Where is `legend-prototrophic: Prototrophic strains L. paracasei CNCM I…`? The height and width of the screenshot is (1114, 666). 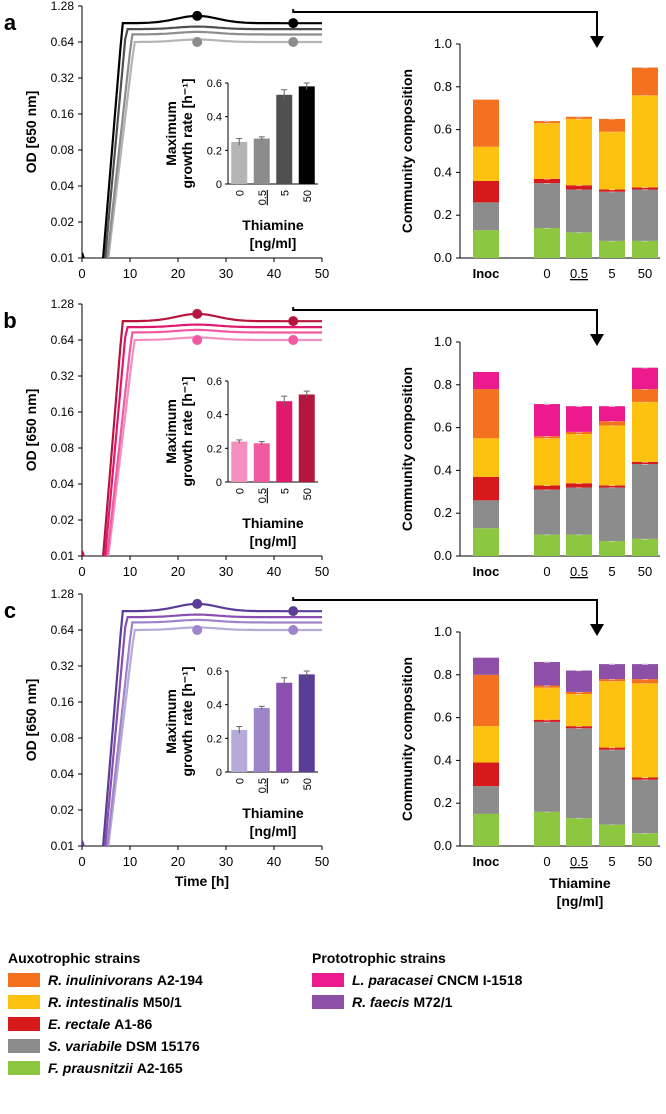 legend-prototrophic: Prototrophic strains L. paracasei CNCM I… is located at coordinates (417, 981).